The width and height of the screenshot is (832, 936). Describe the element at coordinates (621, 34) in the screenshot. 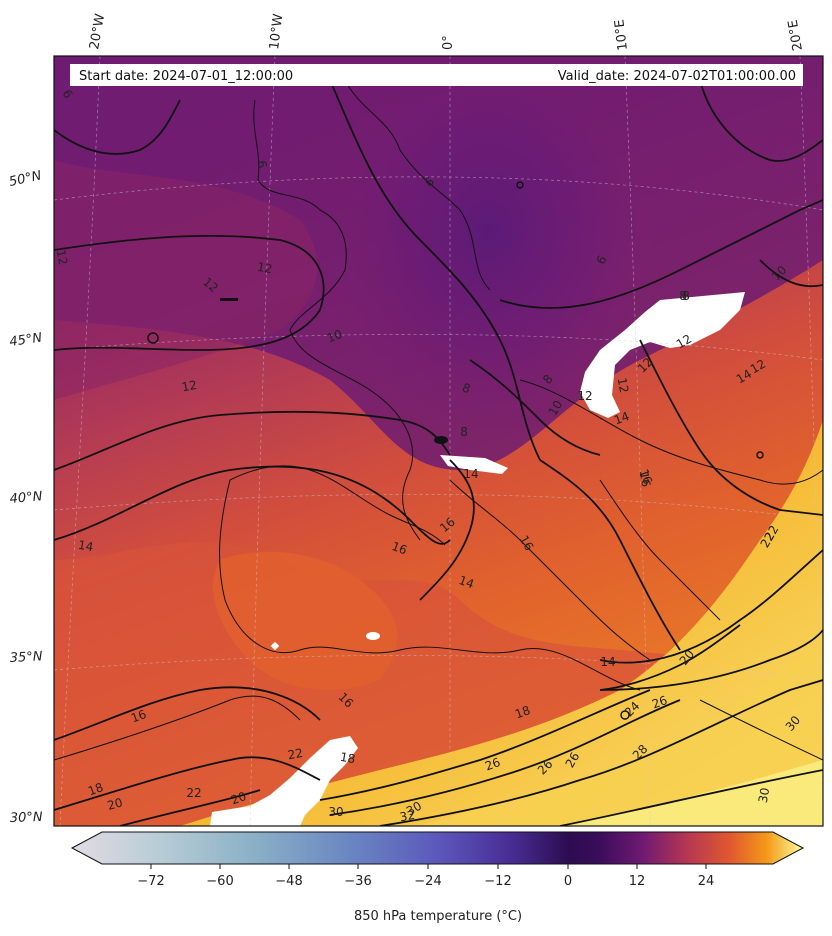

I see `lon-label-10e: 10°E` at that location.